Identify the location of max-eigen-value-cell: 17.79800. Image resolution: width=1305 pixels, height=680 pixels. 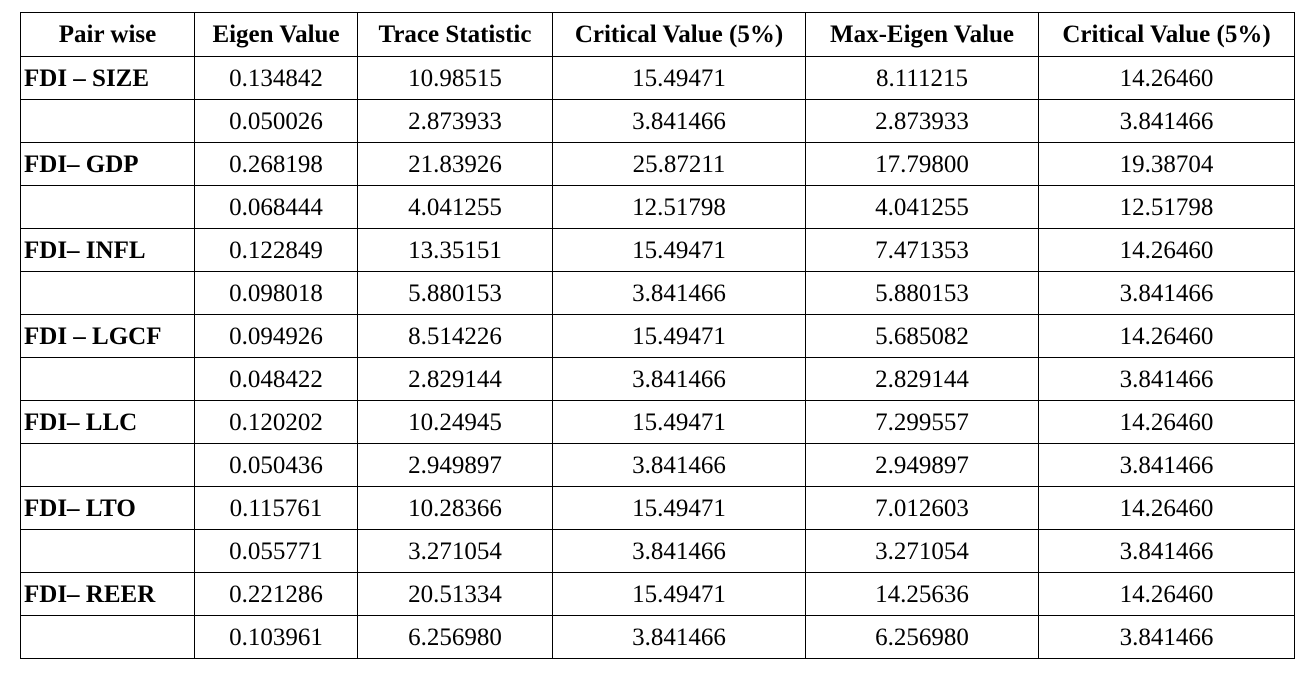
(922, 164).